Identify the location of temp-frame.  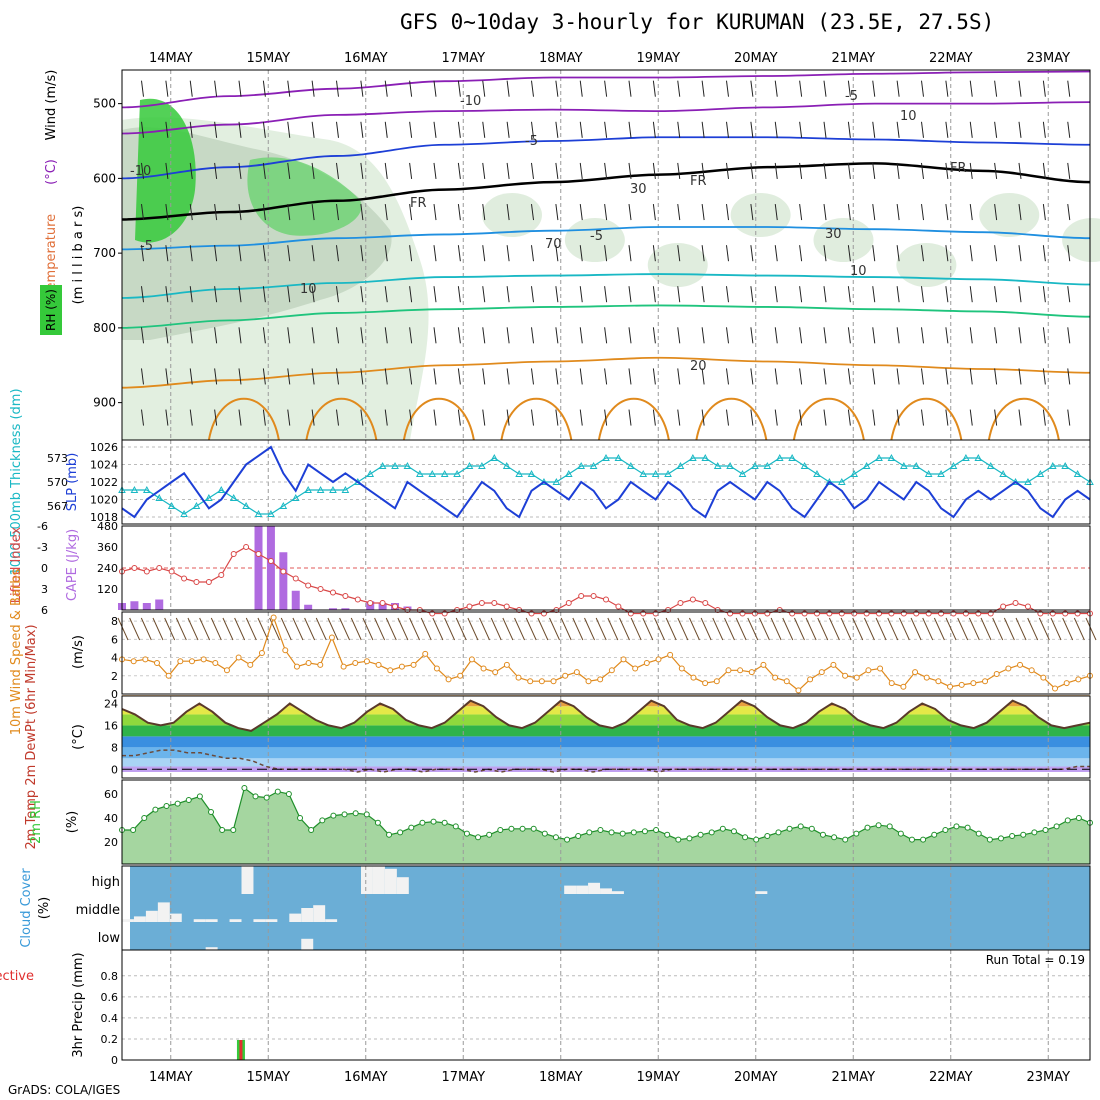
(606, 737).